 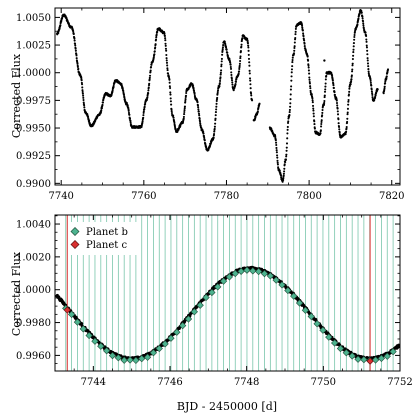 I want to click on top-y-tick-label: 0.9925, so click(x=33, y=156).